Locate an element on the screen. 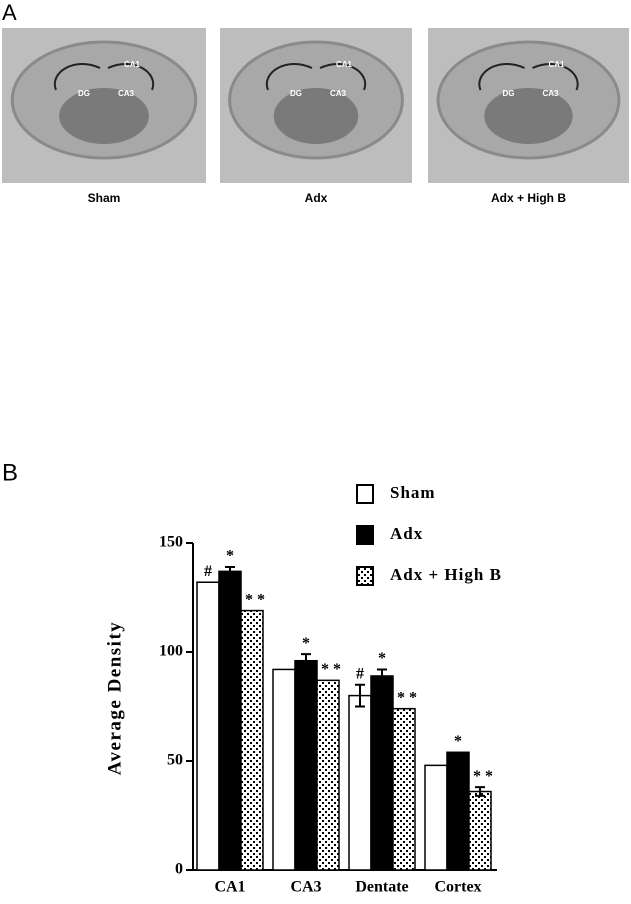 The width and height of the screenshot is (631, 904). x-tick-label: CA3 is located at coordinates (305, 887).